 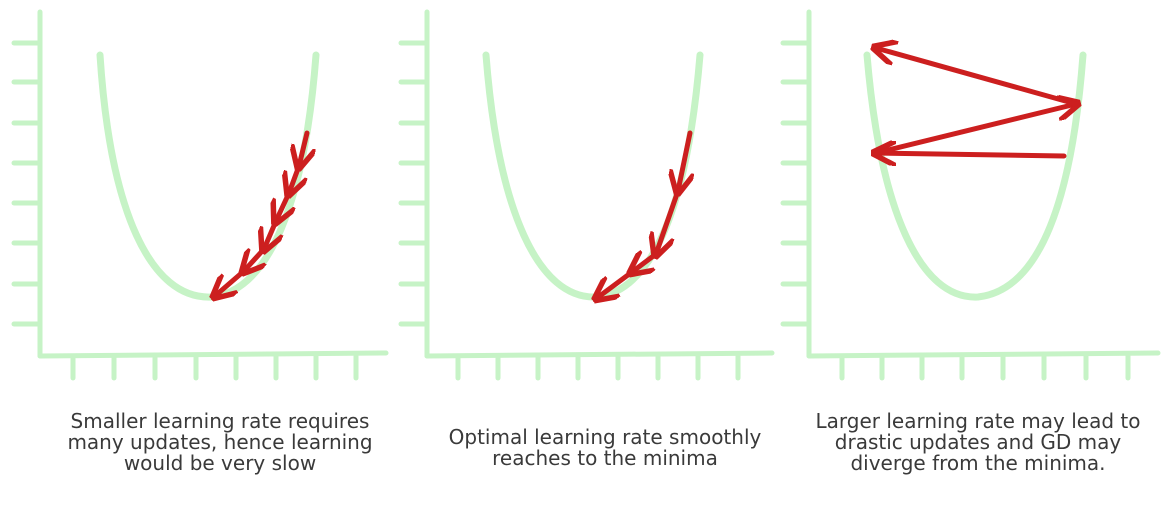 I want to click on caption-line: would be very slow, so click(x=220, y=463).